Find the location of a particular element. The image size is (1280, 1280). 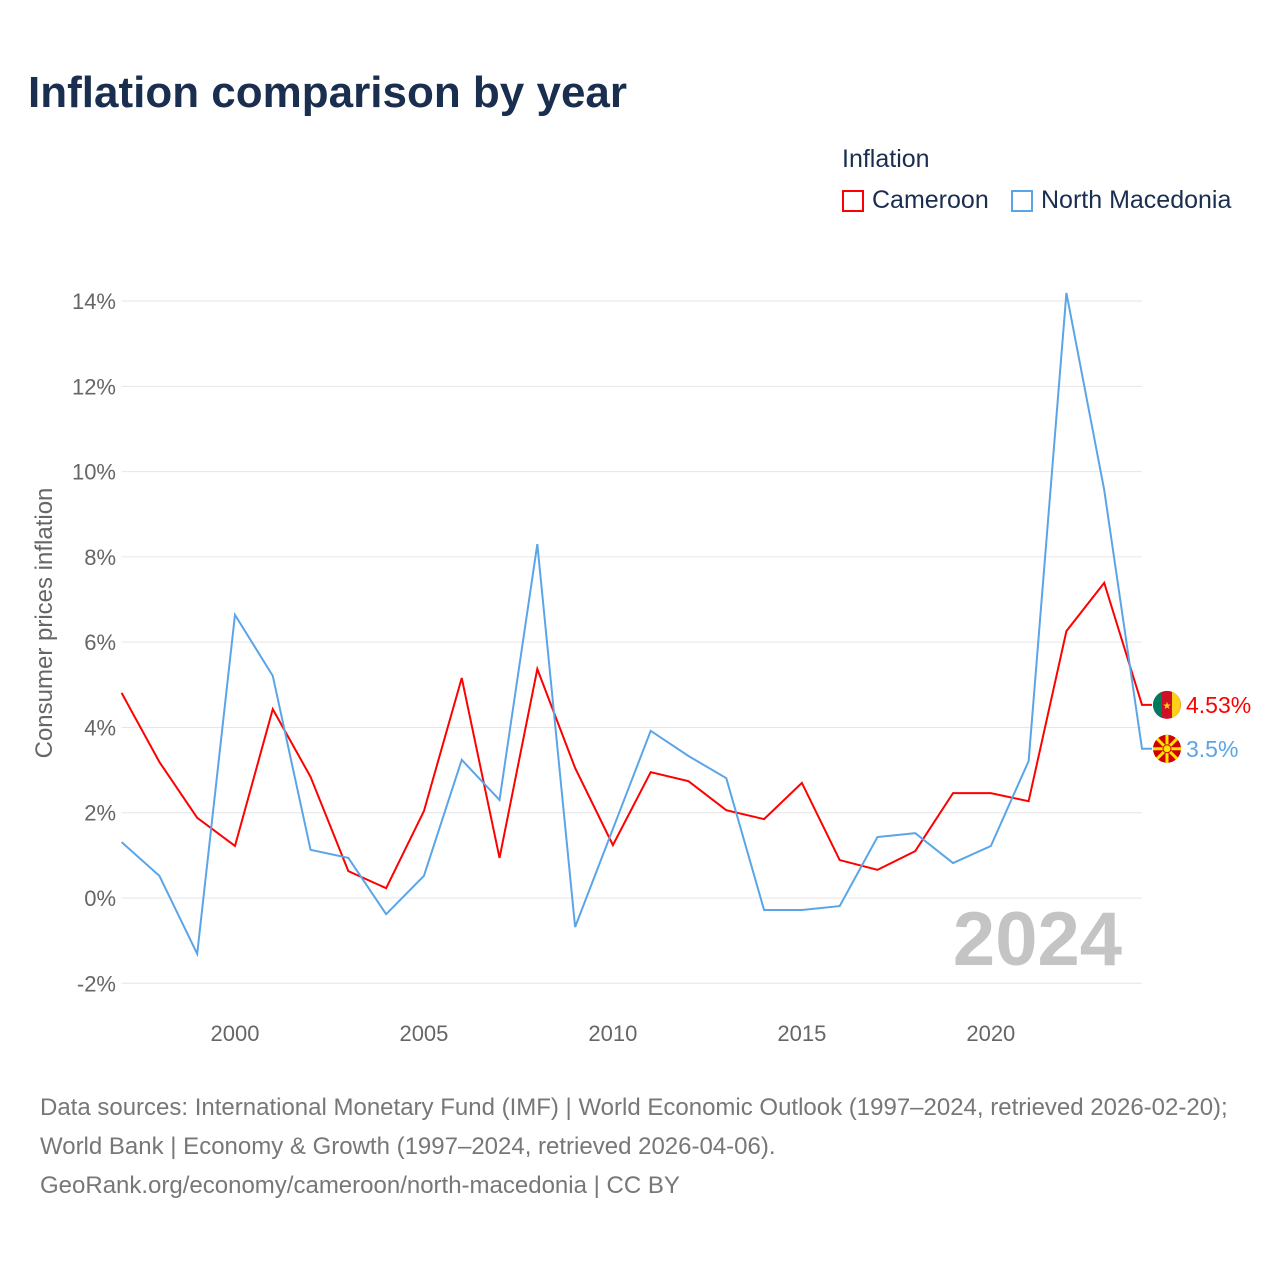

flag-sun is located at coordinates (1167, 749).